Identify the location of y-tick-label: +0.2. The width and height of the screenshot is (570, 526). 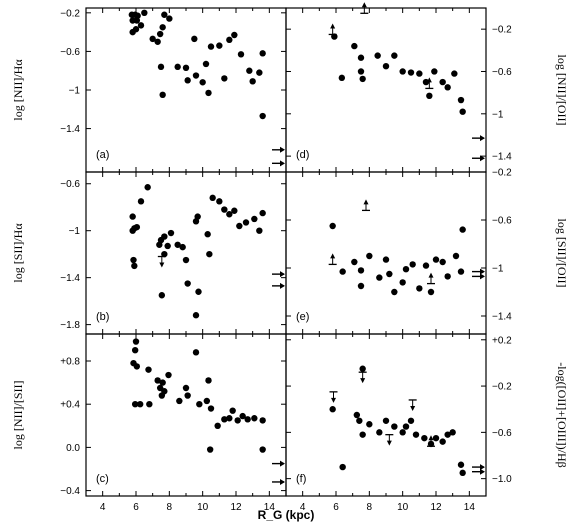
(502, 340).